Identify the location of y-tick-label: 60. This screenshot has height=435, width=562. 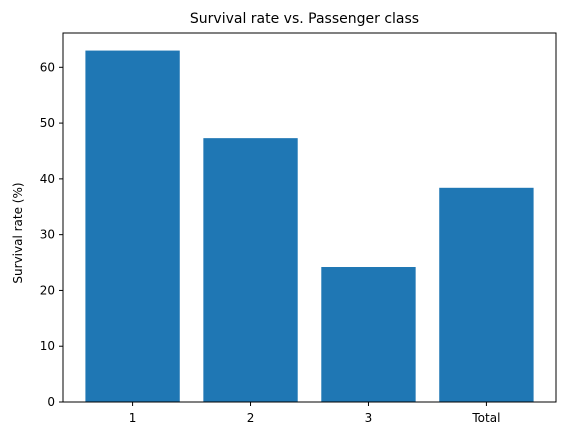
(47, 67).